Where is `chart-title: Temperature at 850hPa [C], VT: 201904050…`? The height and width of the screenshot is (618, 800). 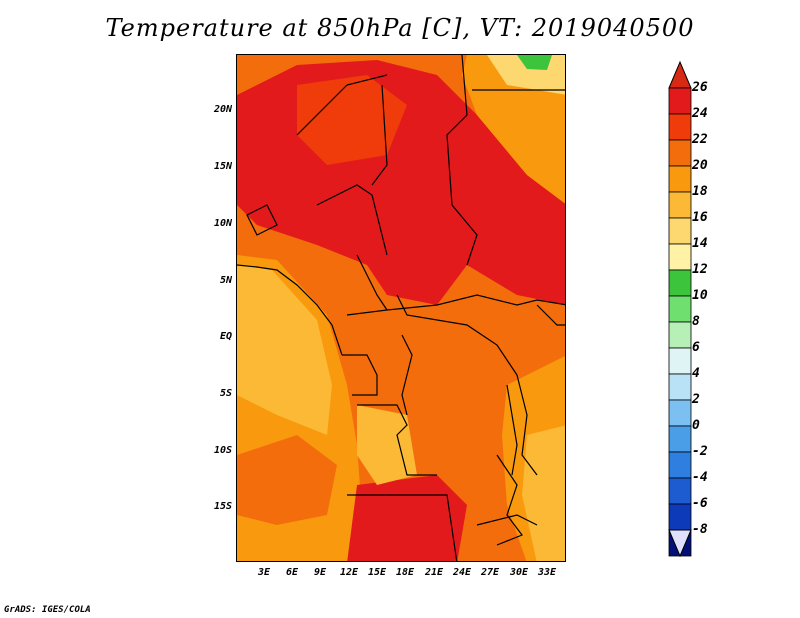 chart-title: Temperature at 850hPa [C], VT: 201904050… is located at coordinates (400, 28).